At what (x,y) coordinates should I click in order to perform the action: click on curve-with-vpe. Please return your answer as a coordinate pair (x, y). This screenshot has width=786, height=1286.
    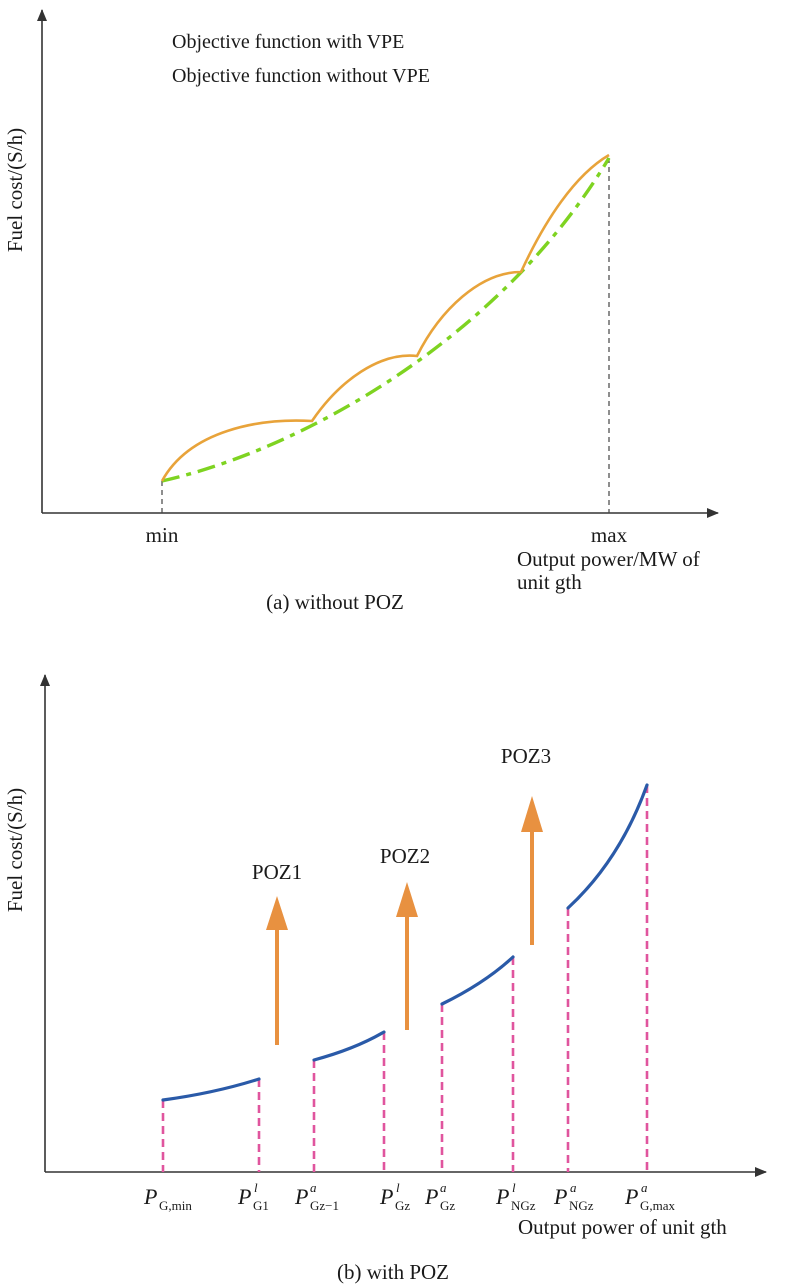
    Looking at the image, I should click on (385, 317).